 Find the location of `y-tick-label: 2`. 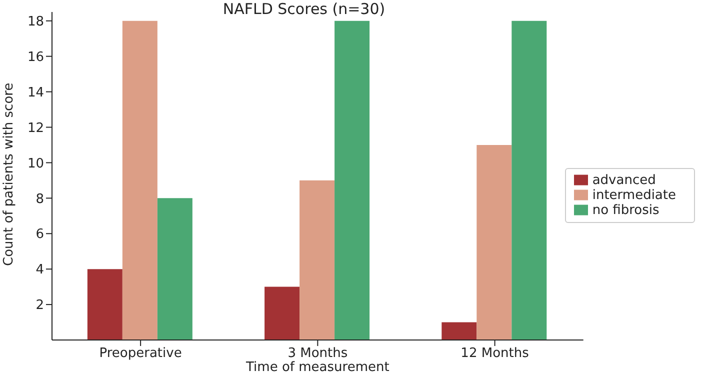

y-tick-label: 2 is located at coordinates (40, 306).